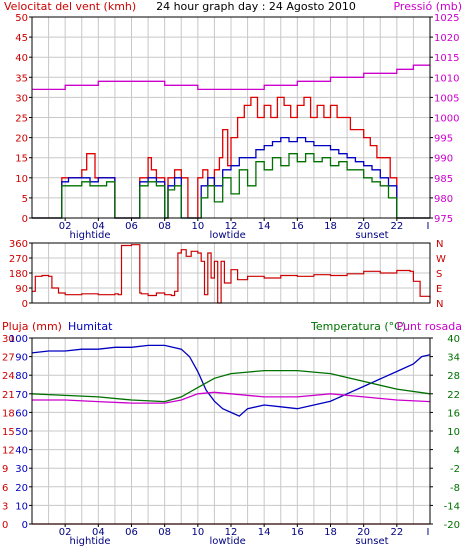 The width and height of the screenshot is (465, 559). I want to click on humidity-tick-label: 40, so click(21, 451).